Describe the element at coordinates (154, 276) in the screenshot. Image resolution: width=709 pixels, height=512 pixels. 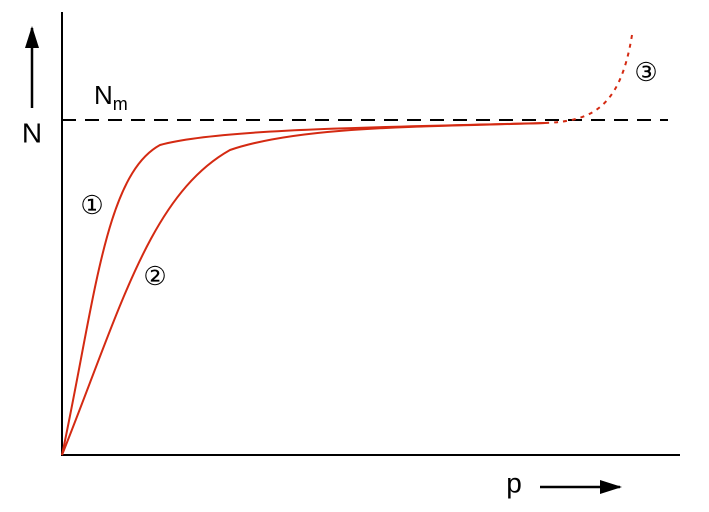
I see `curve-label: ②` at that location.